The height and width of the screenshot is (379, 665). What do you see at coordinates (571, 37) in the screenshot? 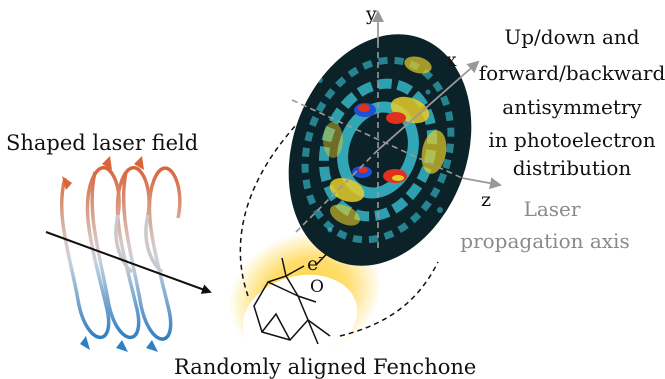
I see `antisymmetry-line-1: Up/down and` at bounding box center [571, 37].